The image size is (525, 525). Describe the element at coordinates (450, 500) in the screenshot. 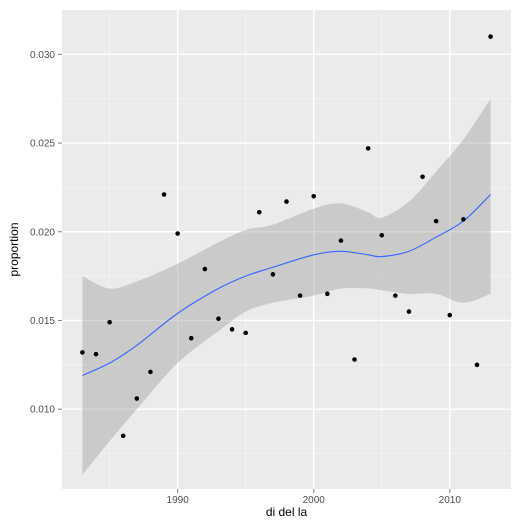

I see `x-tick-label: 2010` at that location.